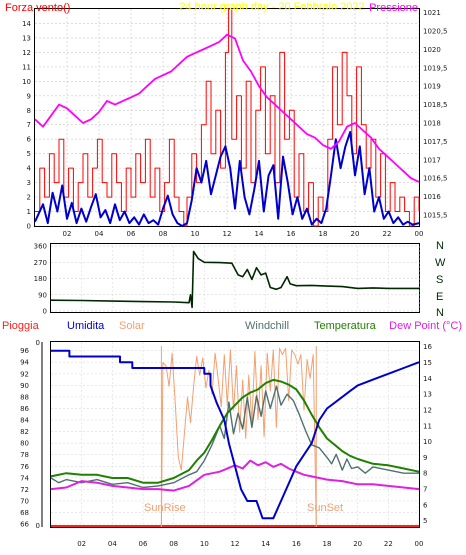 The width and height of the screenshot is (466, 555). Describe the element at coordinates (45, 312) in the screenshot. I see `direction-tick-label: 0` at that location.